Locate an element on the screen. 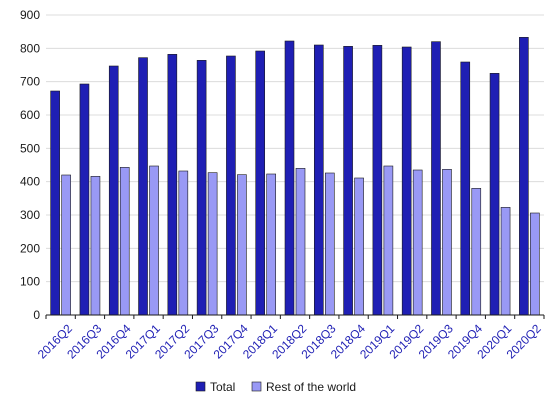 Image resolution: width=558 pixels, height=409 pixels. bar-total-2017Q4 is located at coordinates (231, 185).